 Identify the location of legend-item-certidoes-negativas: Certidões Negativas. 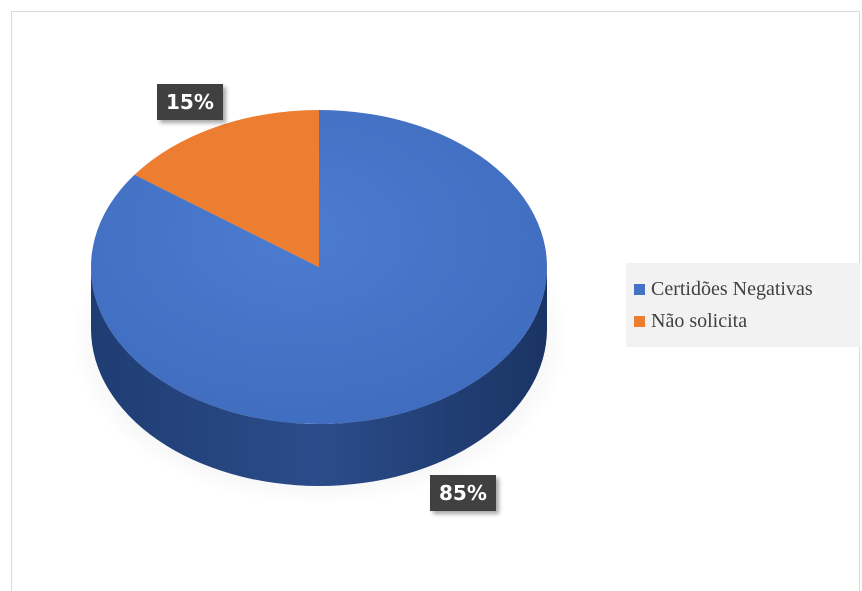
(743, 289).